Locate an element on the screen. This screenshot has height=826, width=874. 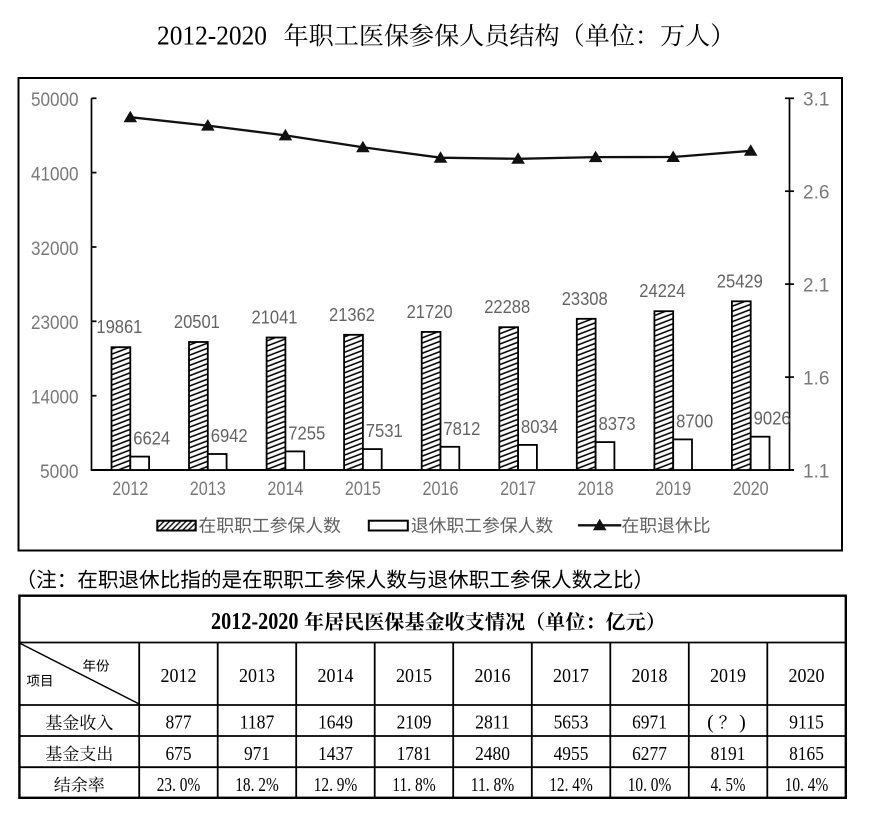
svg-text: 6971 is located at coordinates (649, 723).